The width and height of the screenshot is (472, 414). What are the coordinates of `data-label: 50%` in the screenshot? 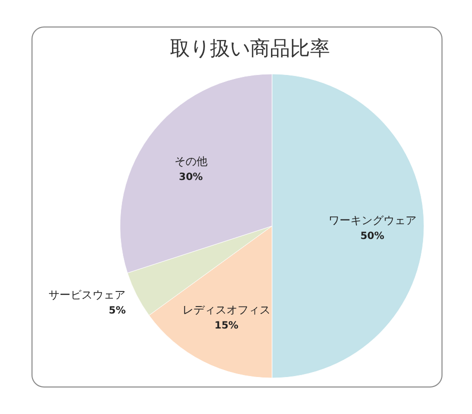 It's located at (372, 236).